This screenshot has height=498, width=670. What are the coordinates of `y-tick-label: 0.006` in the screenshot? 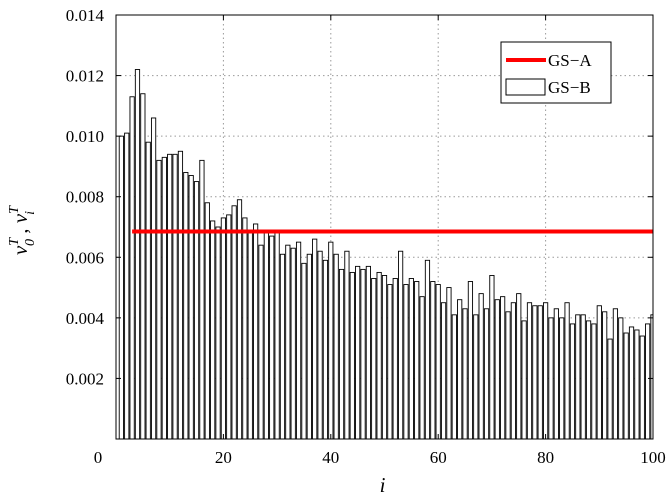 It's located at (85, 257).